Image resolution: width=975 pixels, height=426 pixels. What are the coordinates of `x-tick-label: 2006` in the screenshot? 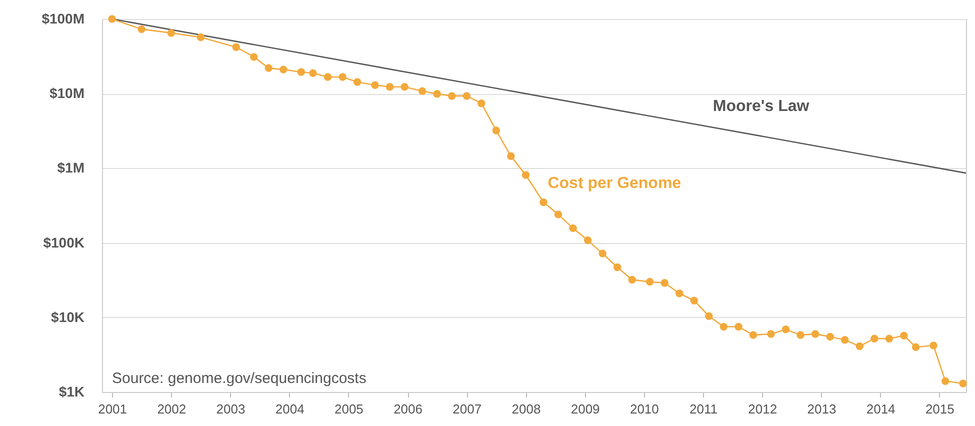 It's located at (408, 409).